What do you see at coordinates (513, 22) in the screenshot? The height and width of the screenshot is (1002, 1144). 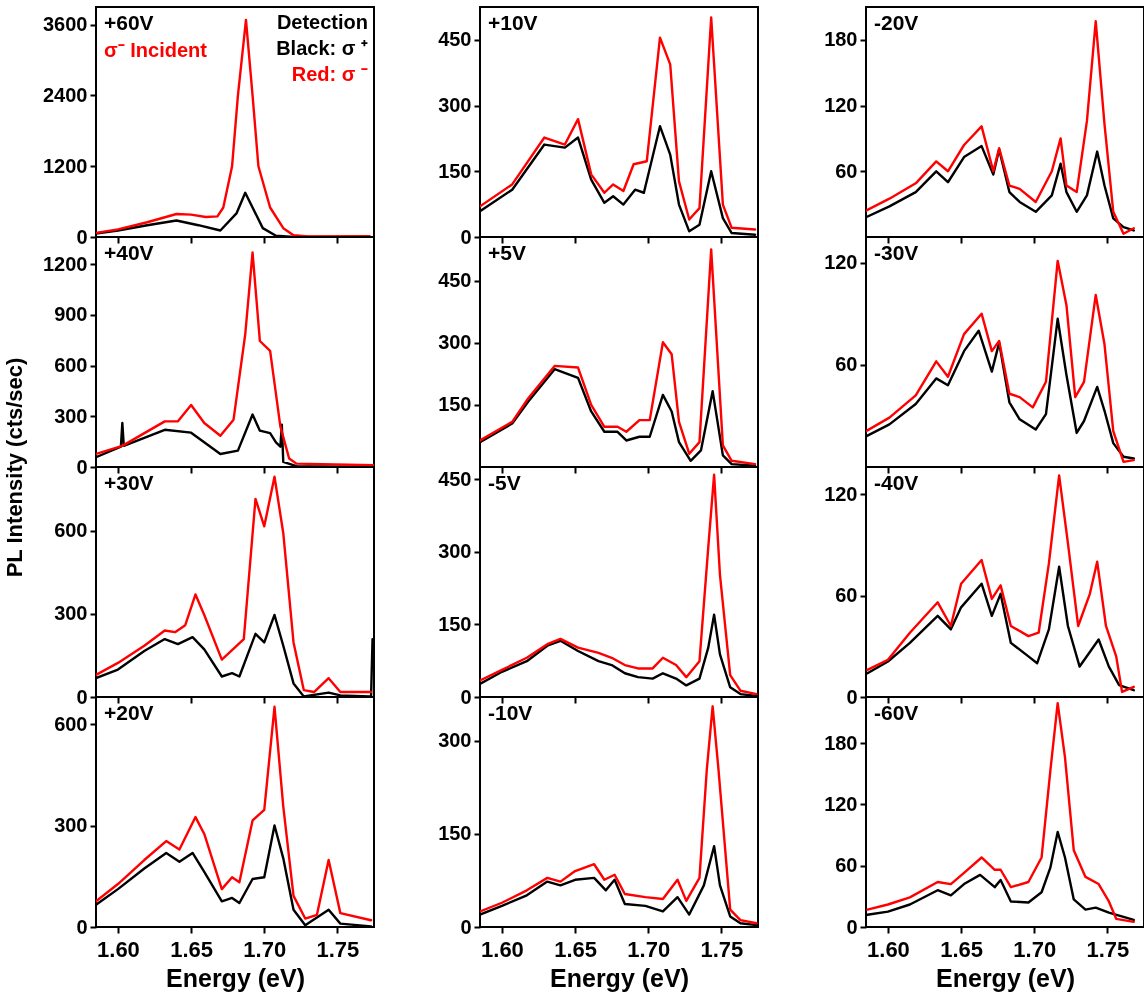 I see `chart-title: +10V` at bounding box center [513, 22].